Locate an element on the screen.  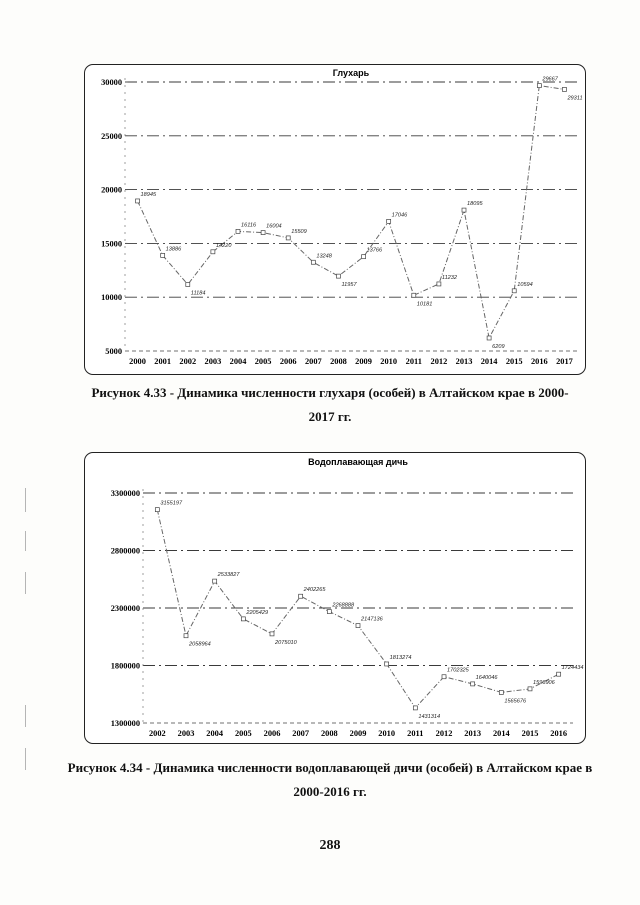
data-label: 1724434 is located at coordinates (573, 668).